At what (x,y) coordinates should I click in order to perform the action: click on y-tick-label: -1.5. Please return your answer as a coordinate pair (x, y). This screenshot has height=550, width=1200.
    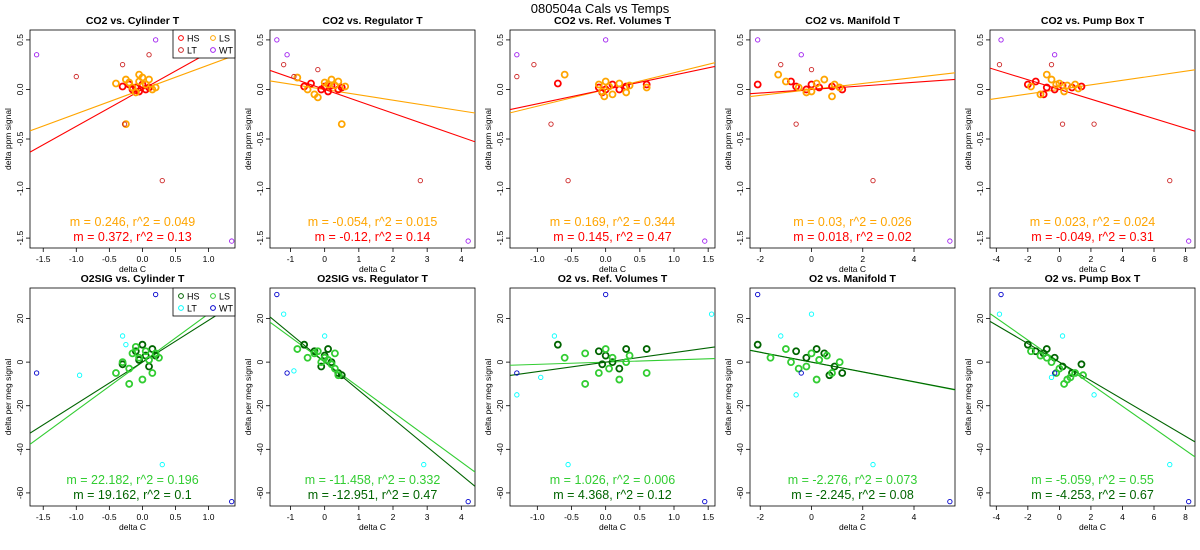
    Looking at the image, I should click on (740, 237).